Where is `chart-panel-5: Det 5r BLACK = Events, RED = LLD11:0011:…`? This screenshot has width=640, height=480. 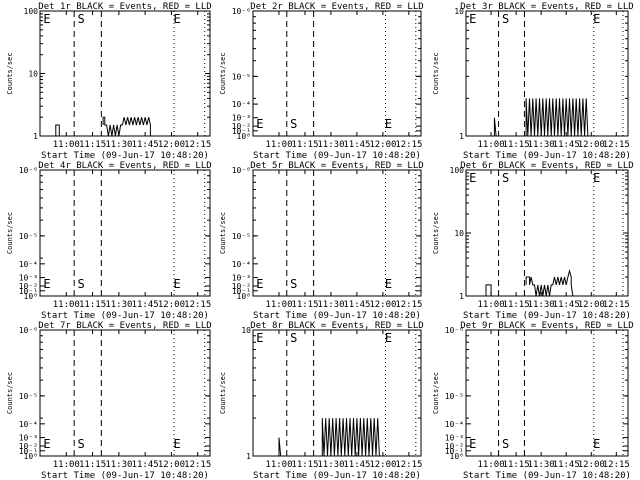 chart-panel-5: Det 5r BLACK = Events, RED = LLD11:0011:… is located at coordinates (321, 241).